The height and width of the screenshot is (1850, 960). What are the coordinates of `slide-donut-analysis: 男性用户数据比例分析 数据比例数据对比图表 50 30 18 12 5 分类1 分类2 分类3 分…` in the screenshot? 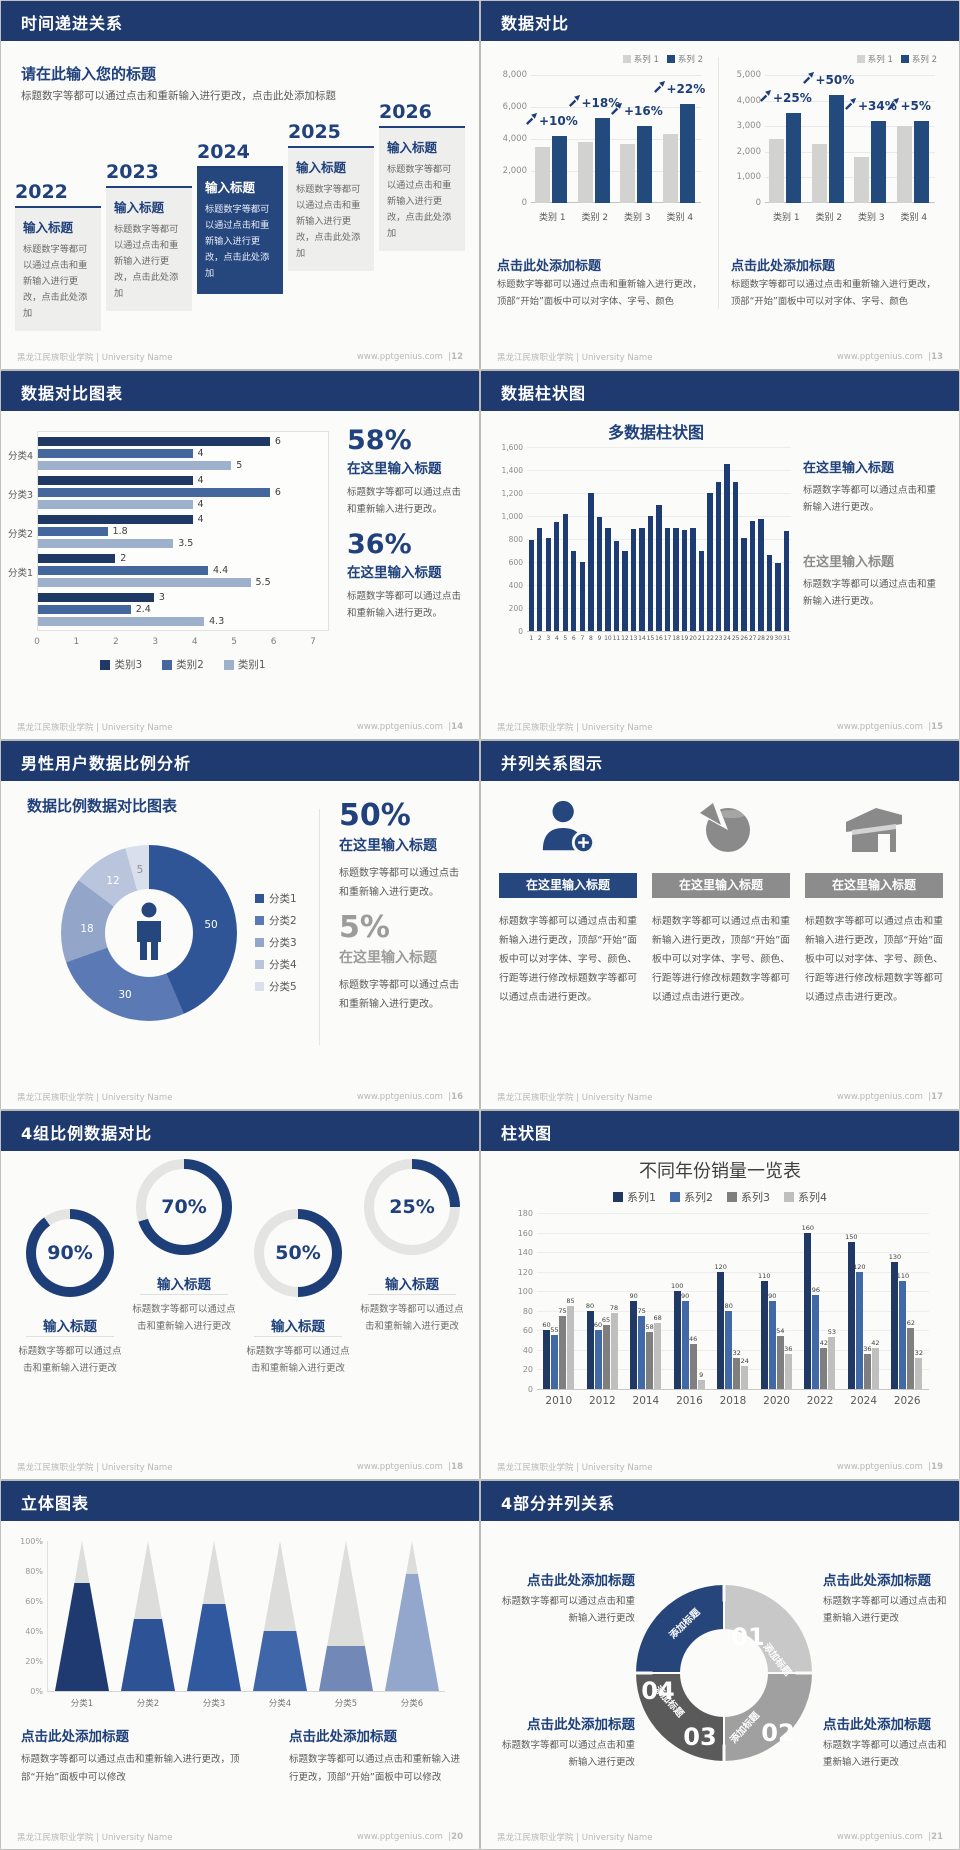 It's located at (240, 925).